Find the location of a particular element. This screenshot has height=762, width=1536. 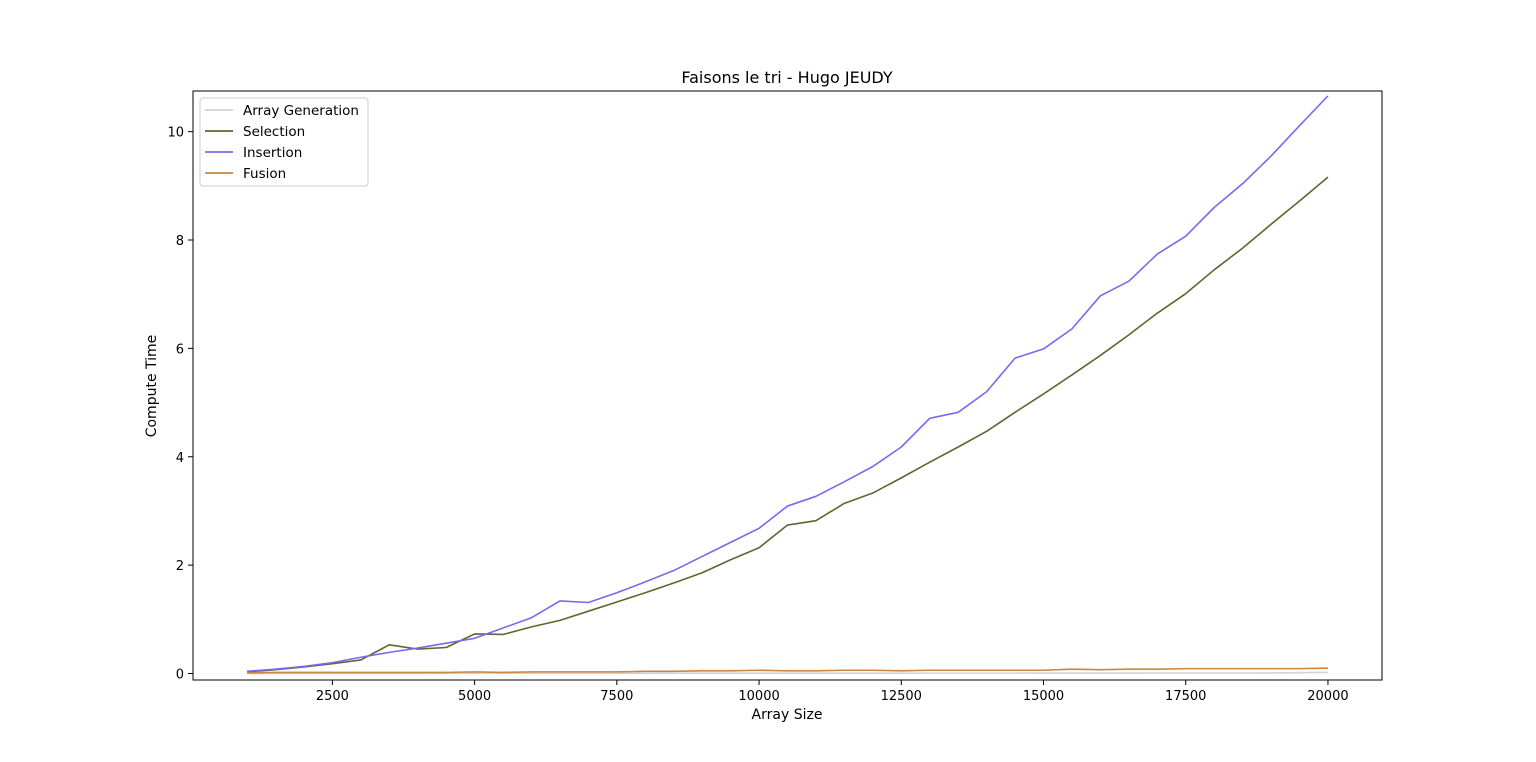

y-tick-label: 2 is located at coordinates (180, 566).